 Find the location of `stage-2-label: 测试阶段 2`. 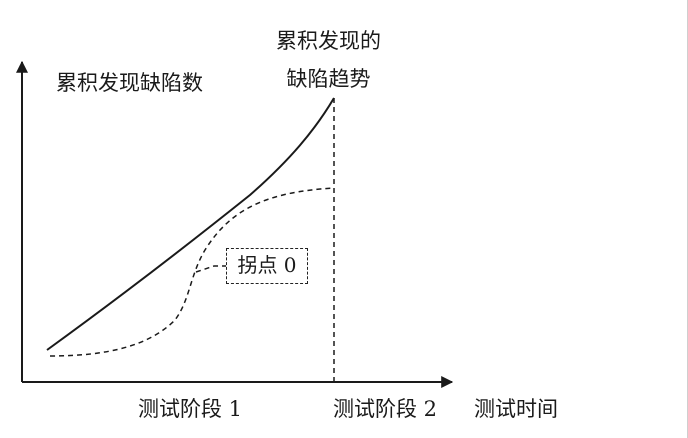

stage-2-label: 测试阶段 2 is located at coordinates (385, 409).